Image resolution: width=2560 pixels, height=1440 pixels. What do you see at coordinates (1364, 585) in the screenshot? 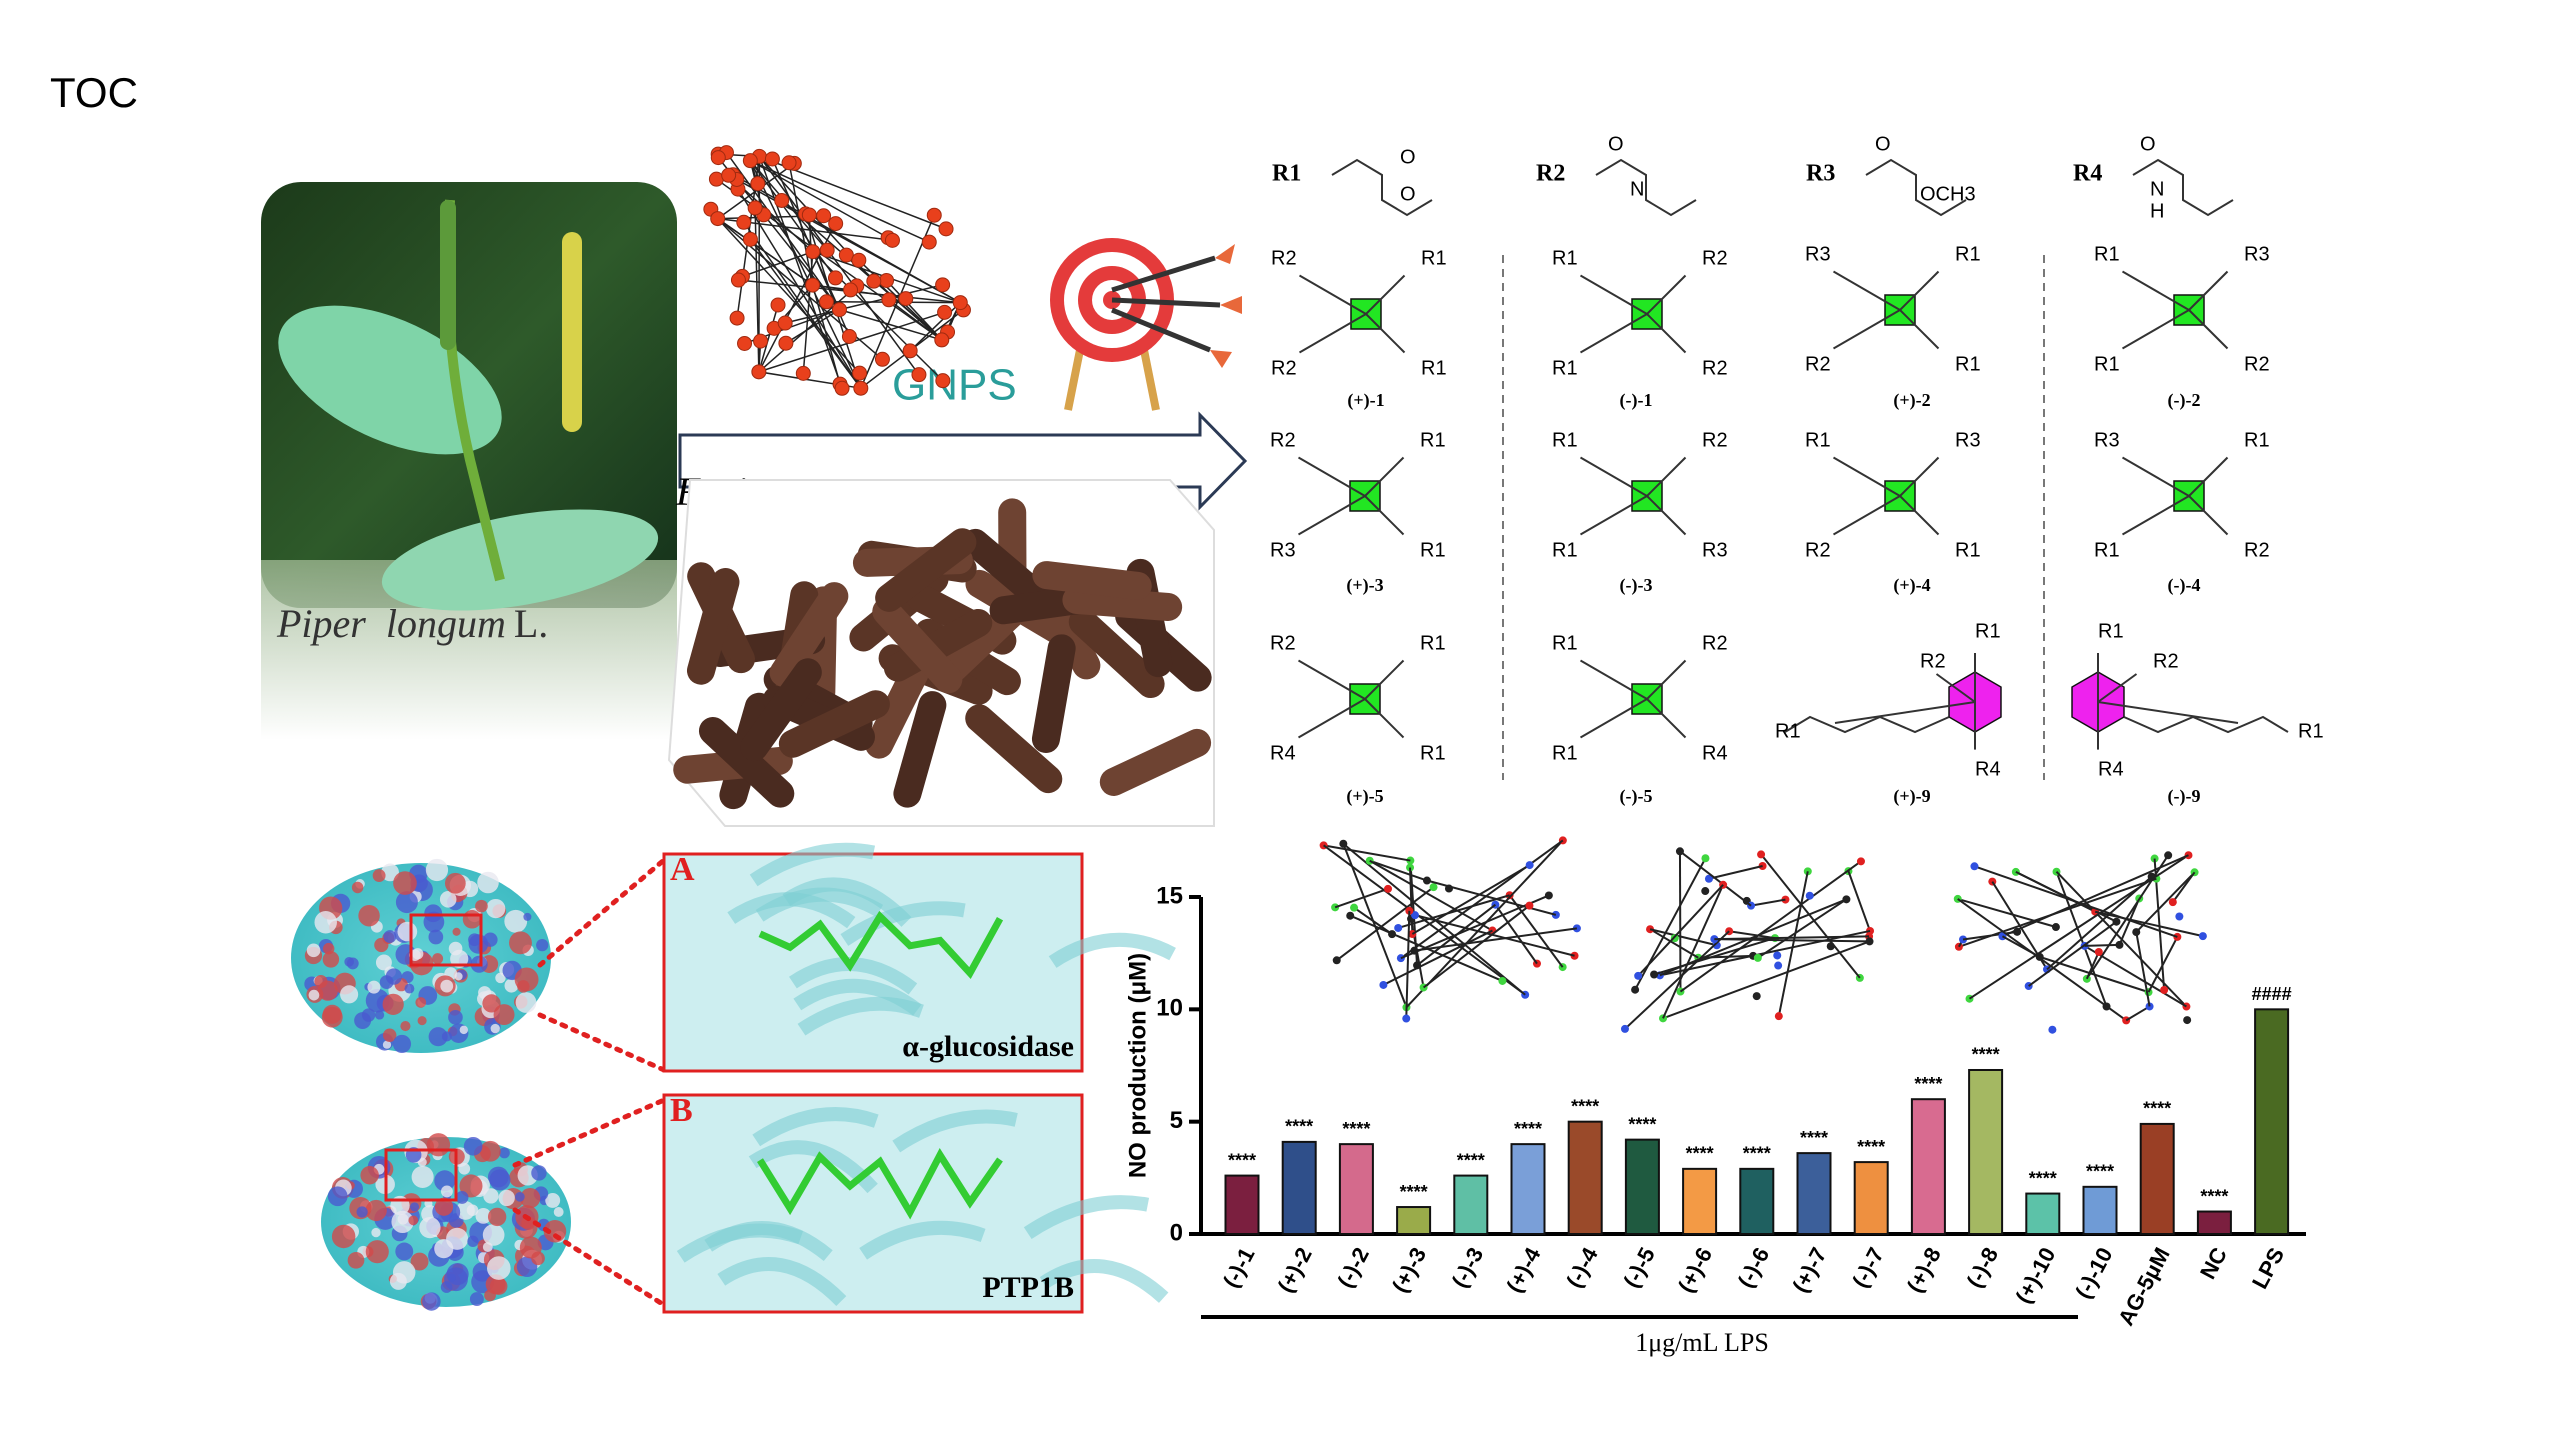
I see `compound-label: (+)-3` at bounding box center [1364, 585].